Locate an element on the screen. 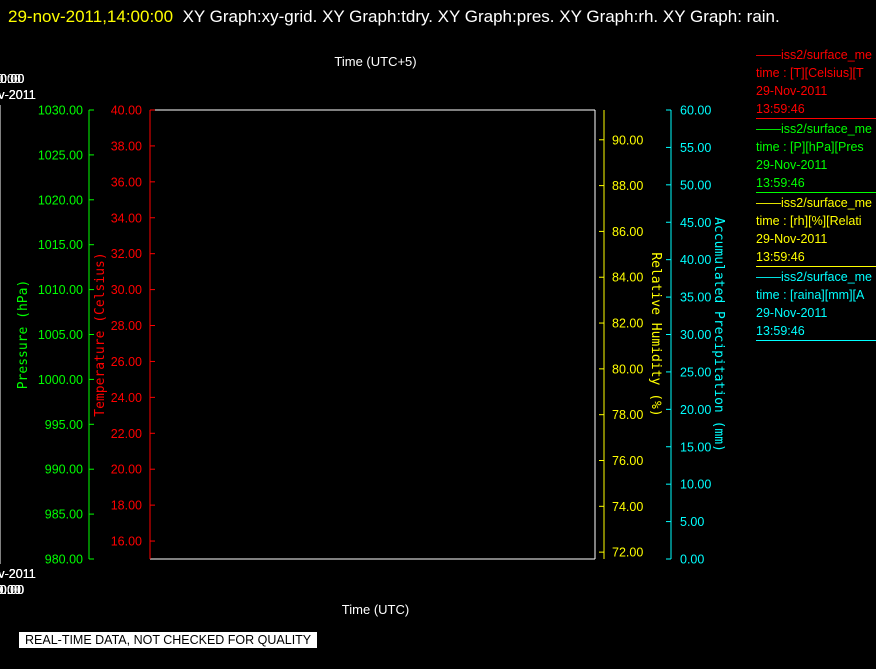 The height and width of the screenshot is (669, 876). pres-axis-tick-label: 1015.00 is located at coordinates (60, 245).